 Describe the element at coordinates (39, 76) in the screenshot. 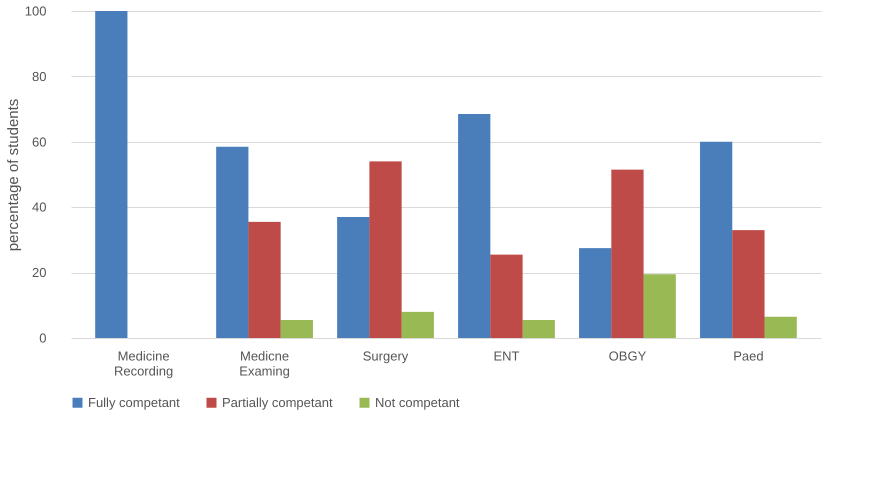

I see `y-tick-label: 80` at that location.